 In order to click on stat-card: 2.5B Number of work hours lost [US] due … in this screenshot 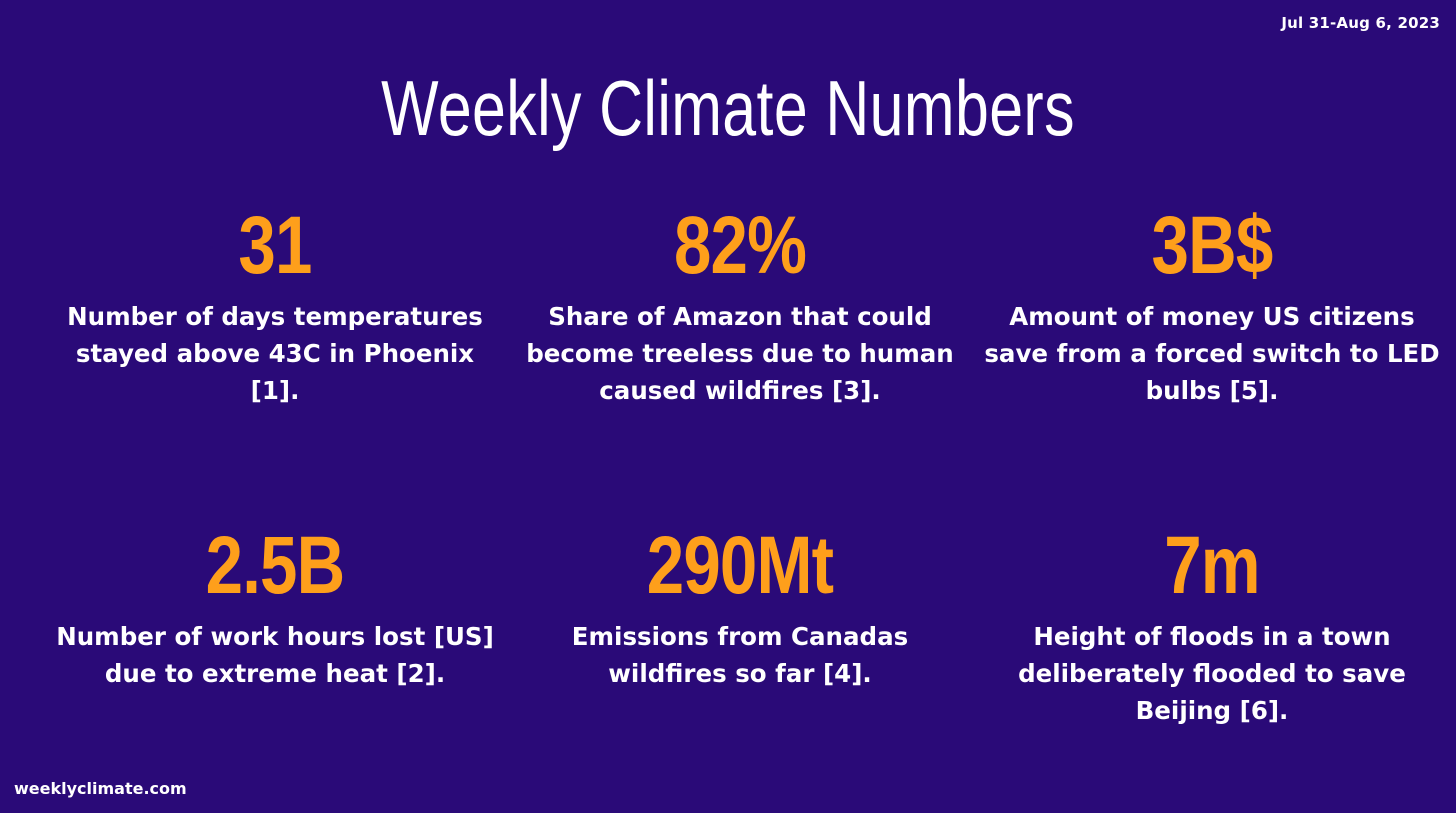, I will do `click(275, 605)`.